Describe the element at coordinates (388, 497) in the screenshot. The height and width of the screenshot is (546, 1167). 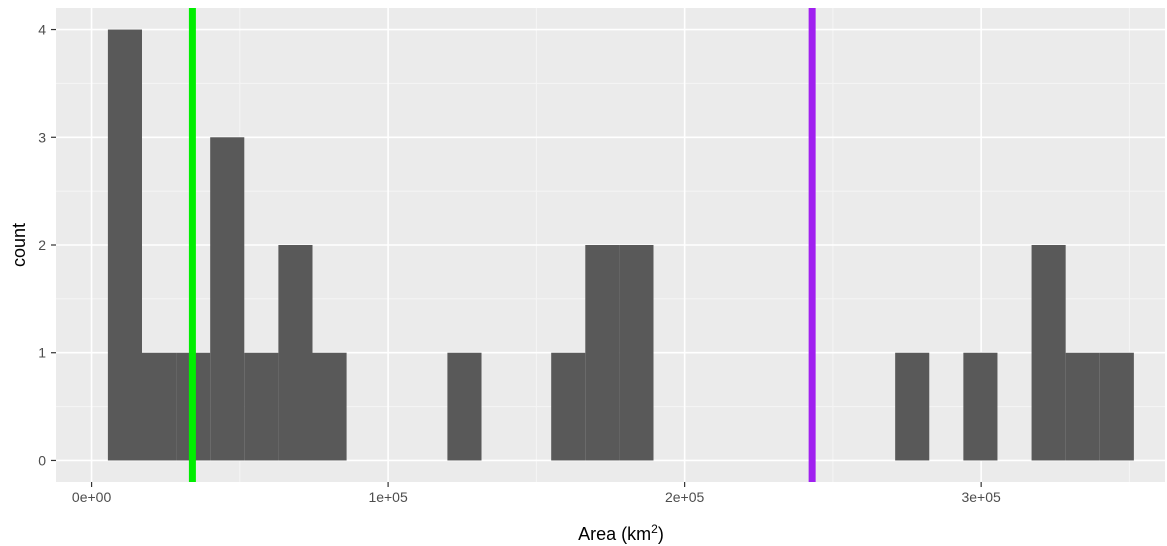
I see `x-tick-label: 1e+05` at that location.